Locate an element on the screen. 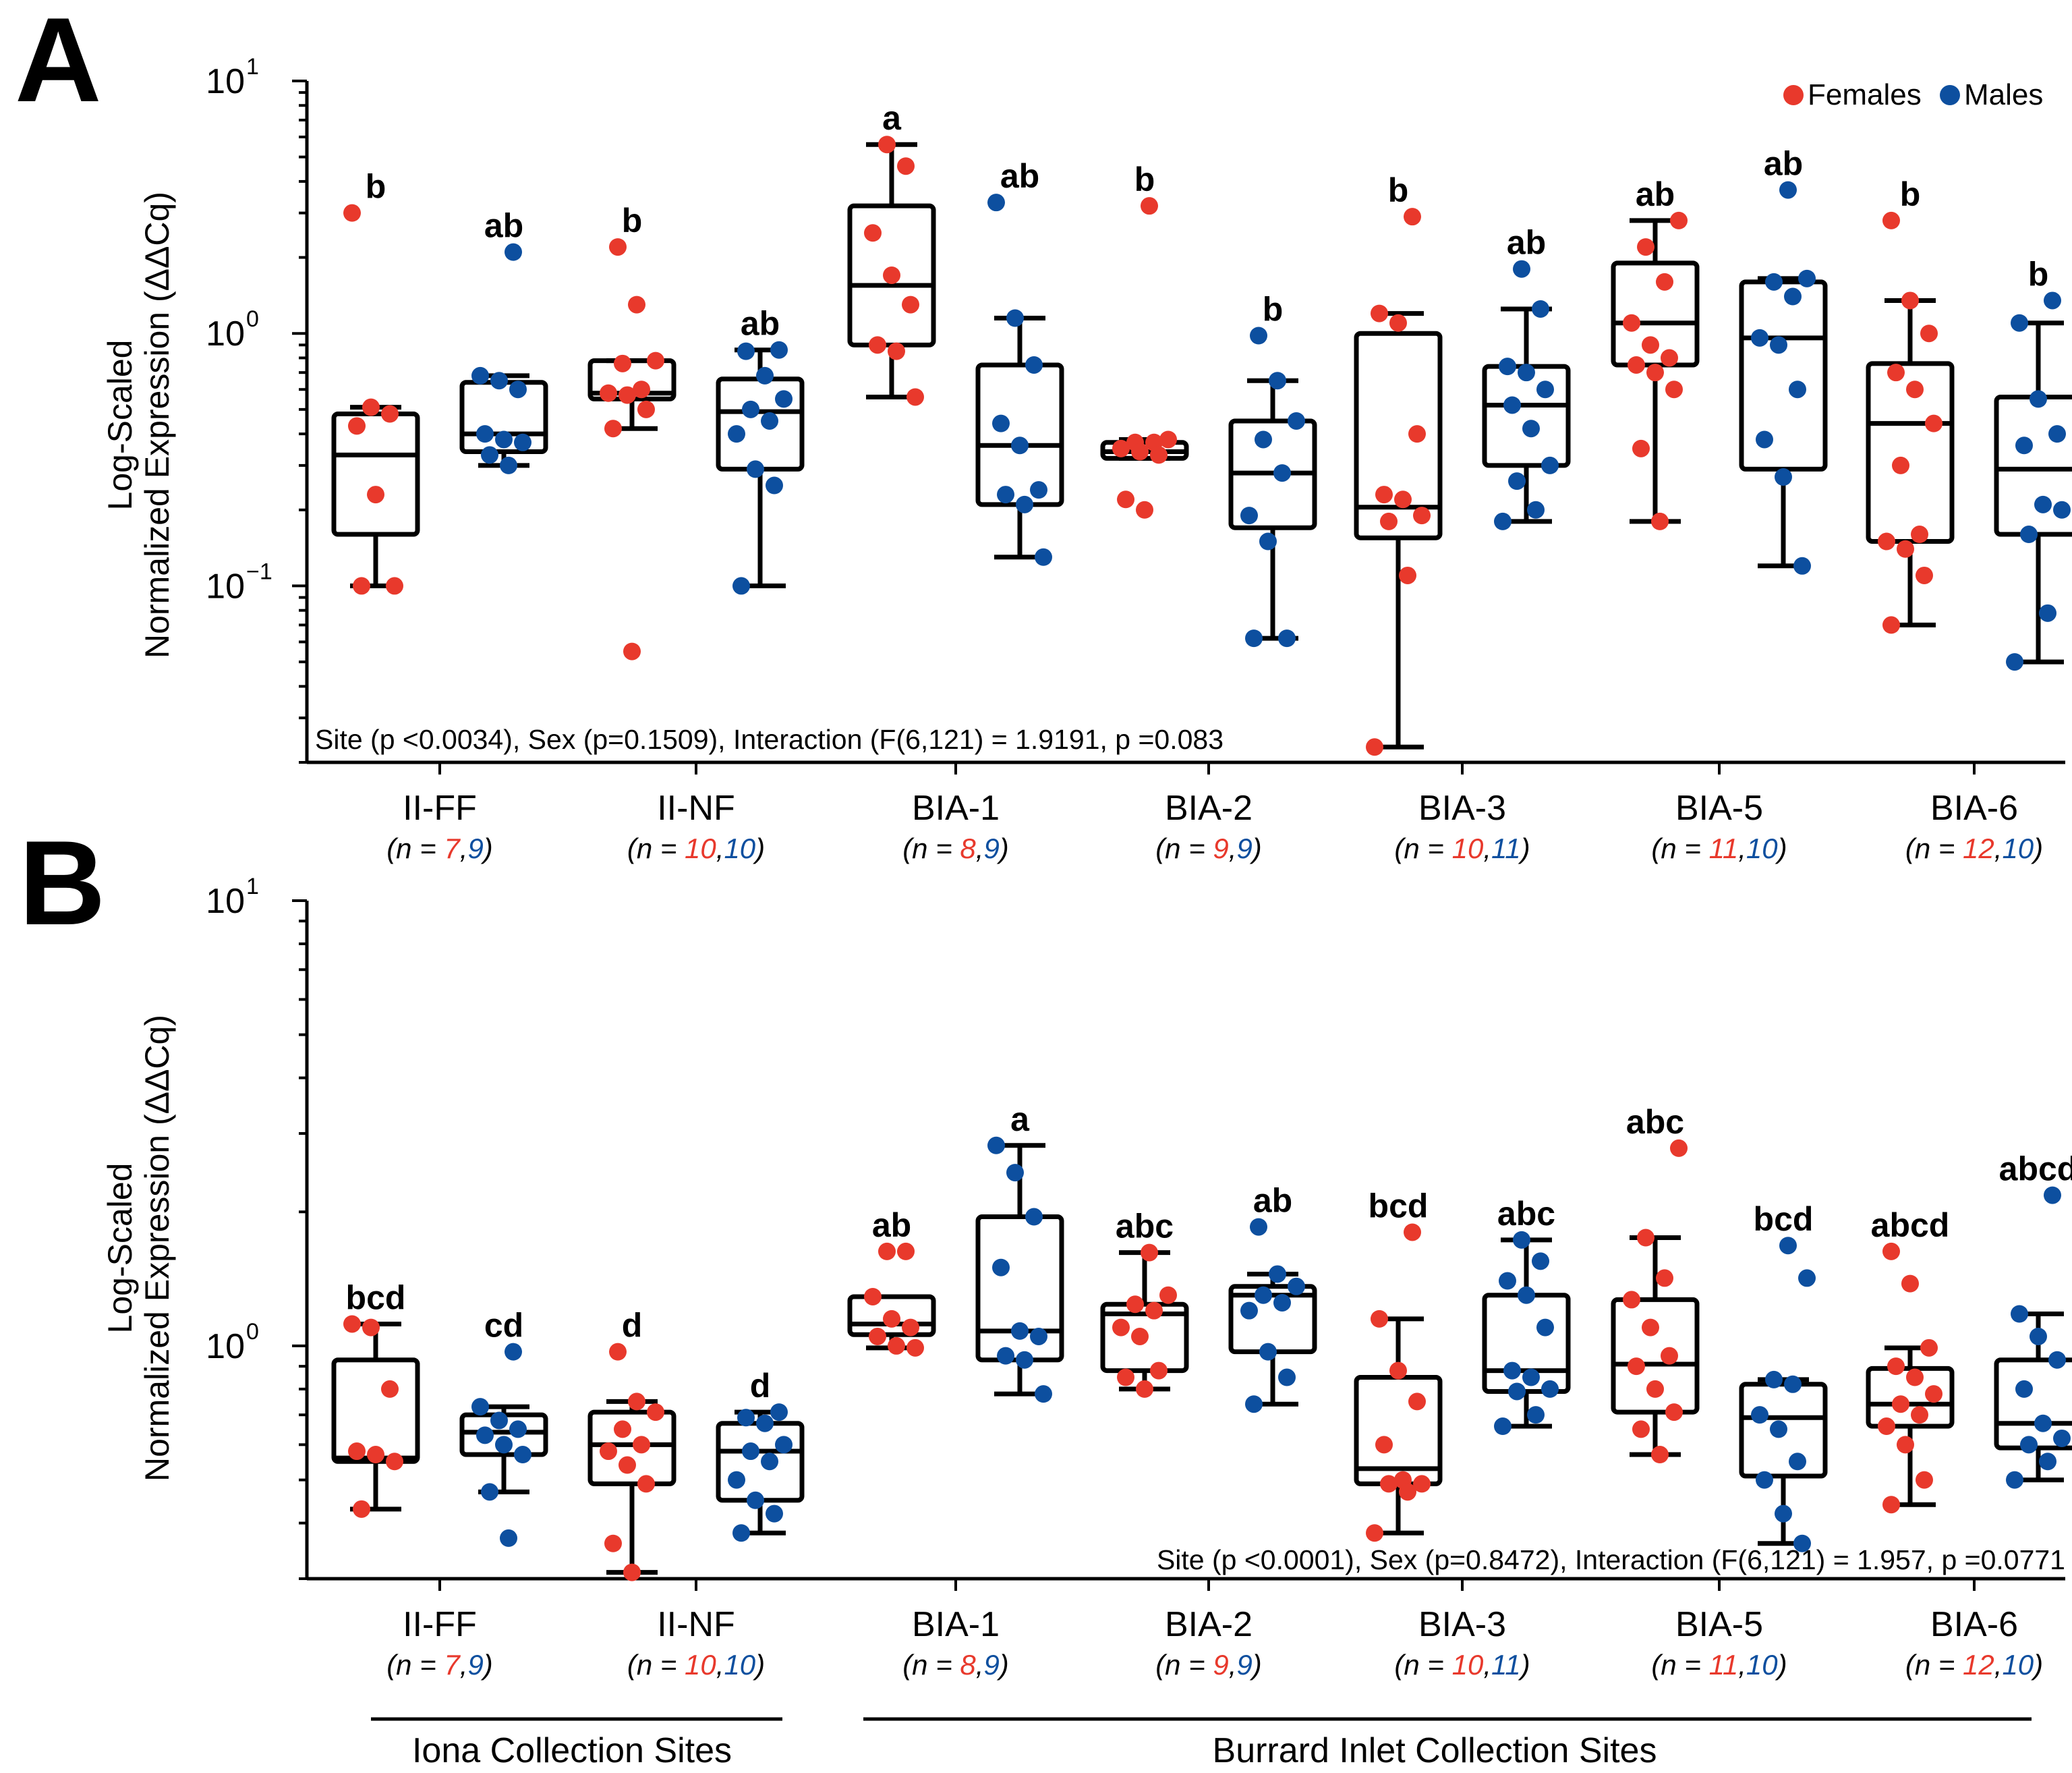 The image size is (2072, 1773). sample-size-label: (n = 10,10) is located at coordinates (696, 1665).